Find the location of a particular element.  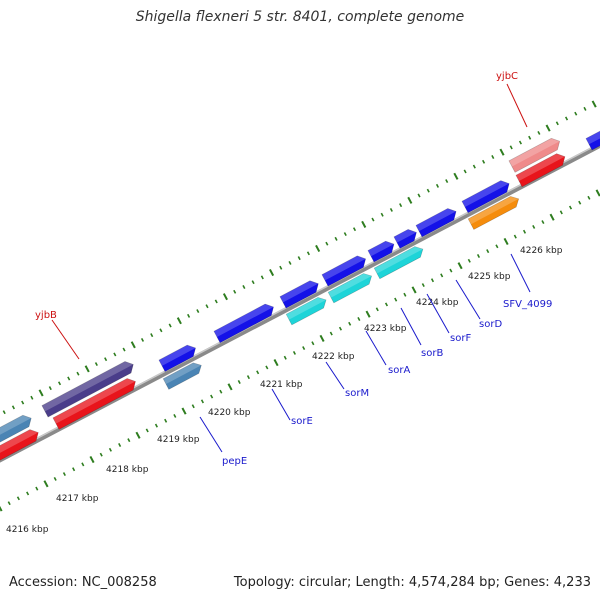

gene-label-yjbb: yjbB is located at coordinates (46, 315).